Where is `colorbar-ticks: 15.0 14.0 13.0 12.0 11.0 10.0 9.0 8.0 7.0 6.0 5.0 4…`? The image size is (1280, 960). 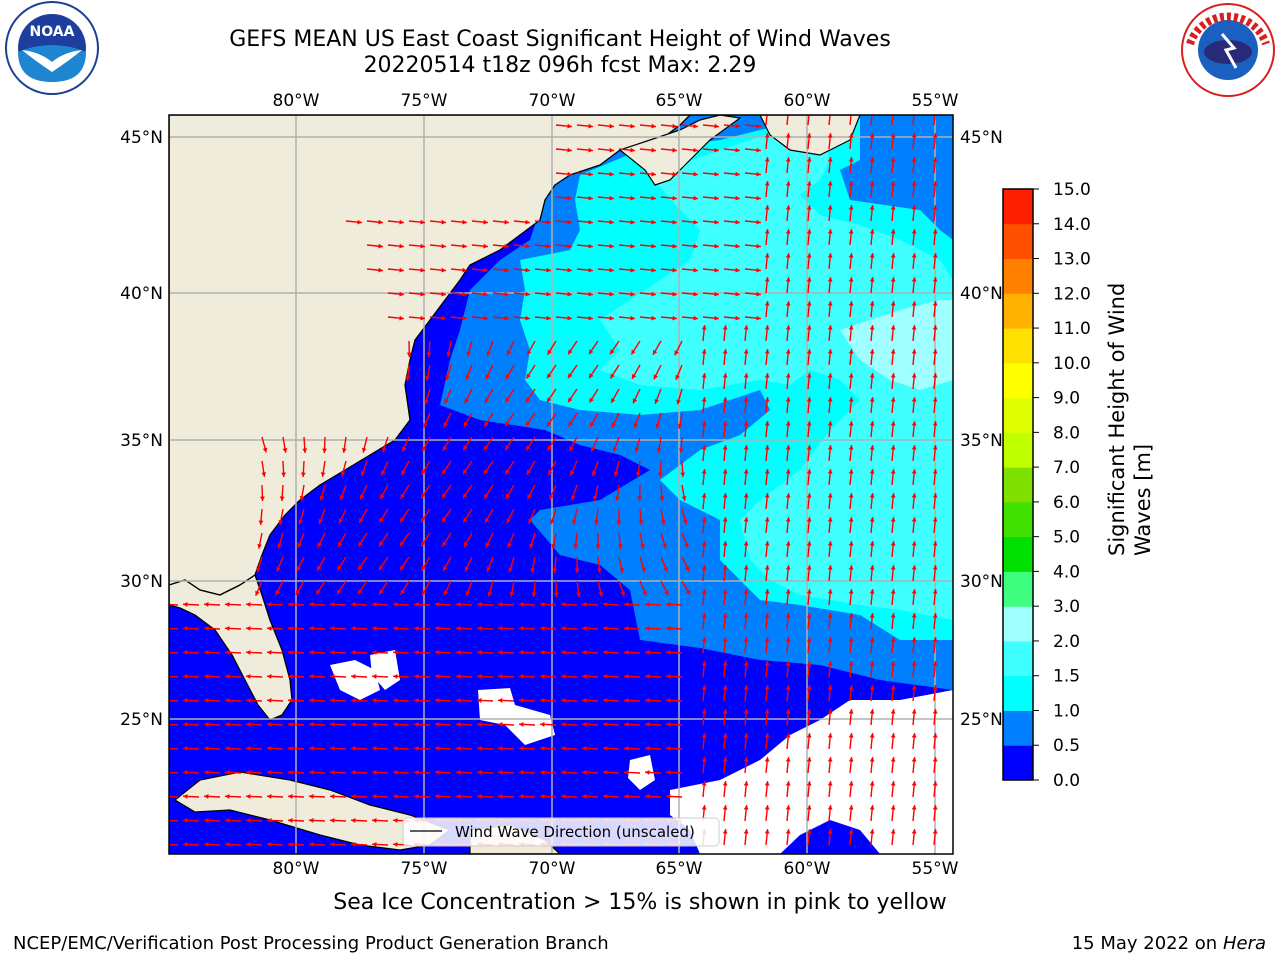 colorbar-ticks: 15.0 14.0 13.0 12.0 11.0 10.0 9.0 8.0 7.0 6.0 5.0 4… is located at coordinates (1062, 485).